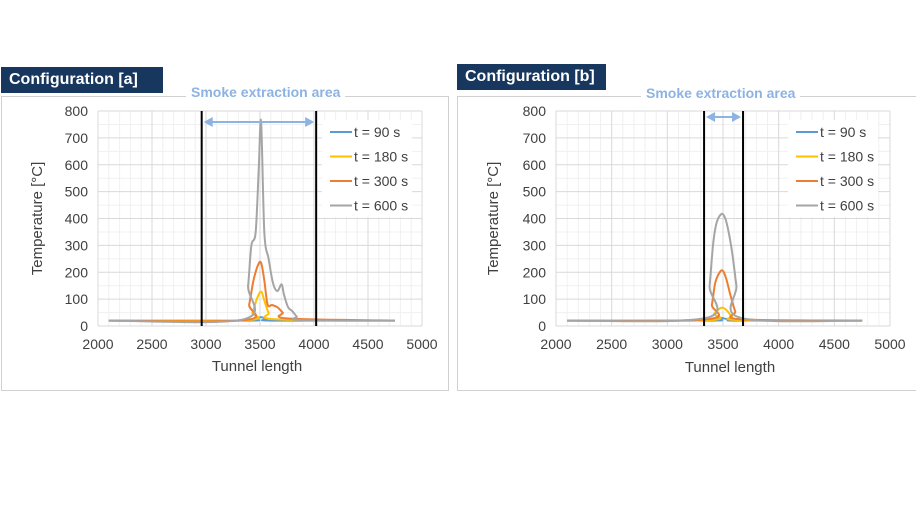 This screenshot has height=523, width=916. Describe the element at coordinates (721, 93) in the screenshot. I see `smoke-extraction-label-b: Smoke extraction area` at that location.